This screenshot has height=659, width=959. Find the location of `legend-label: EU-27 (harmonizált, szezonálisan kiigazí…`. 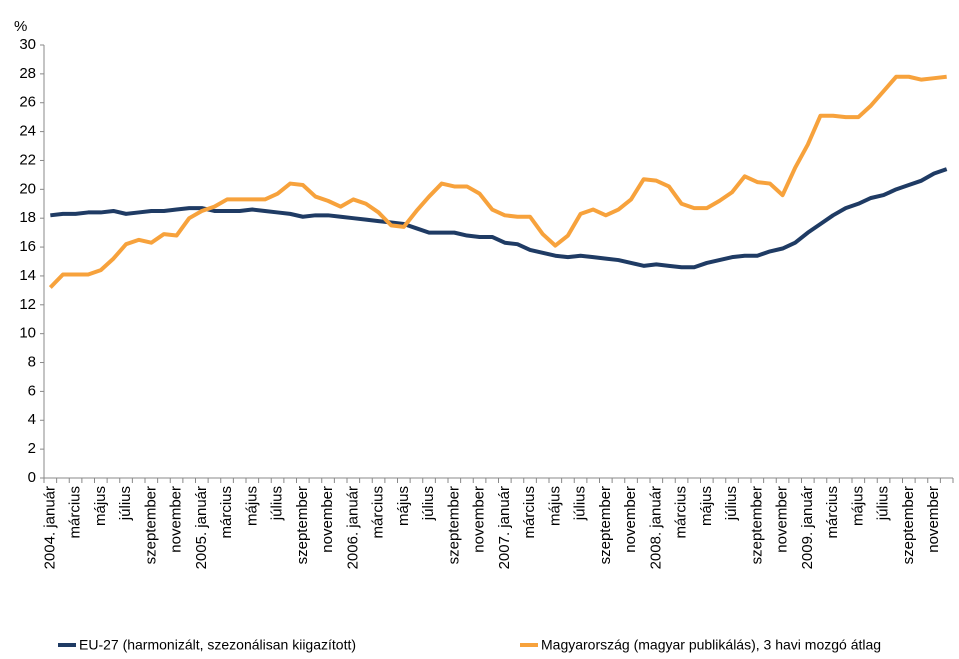

legend-label: EU-27 (harmonizált, szezonálisan kiigazí… is located at coordinates (217, 645).